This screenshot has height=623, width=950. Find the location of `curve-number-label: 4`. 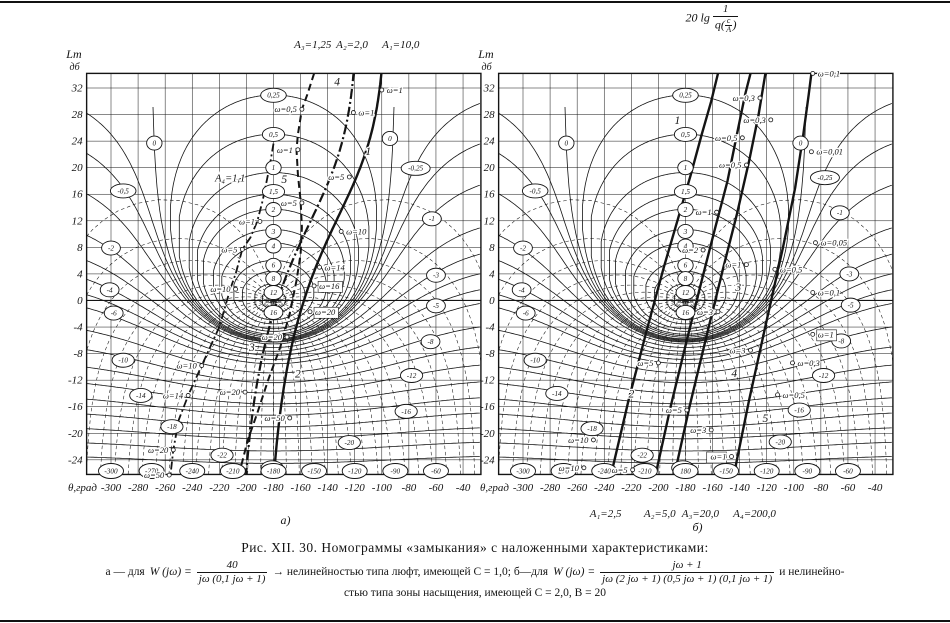

curve-number-label: 4 is located at coordinates (337, 82).